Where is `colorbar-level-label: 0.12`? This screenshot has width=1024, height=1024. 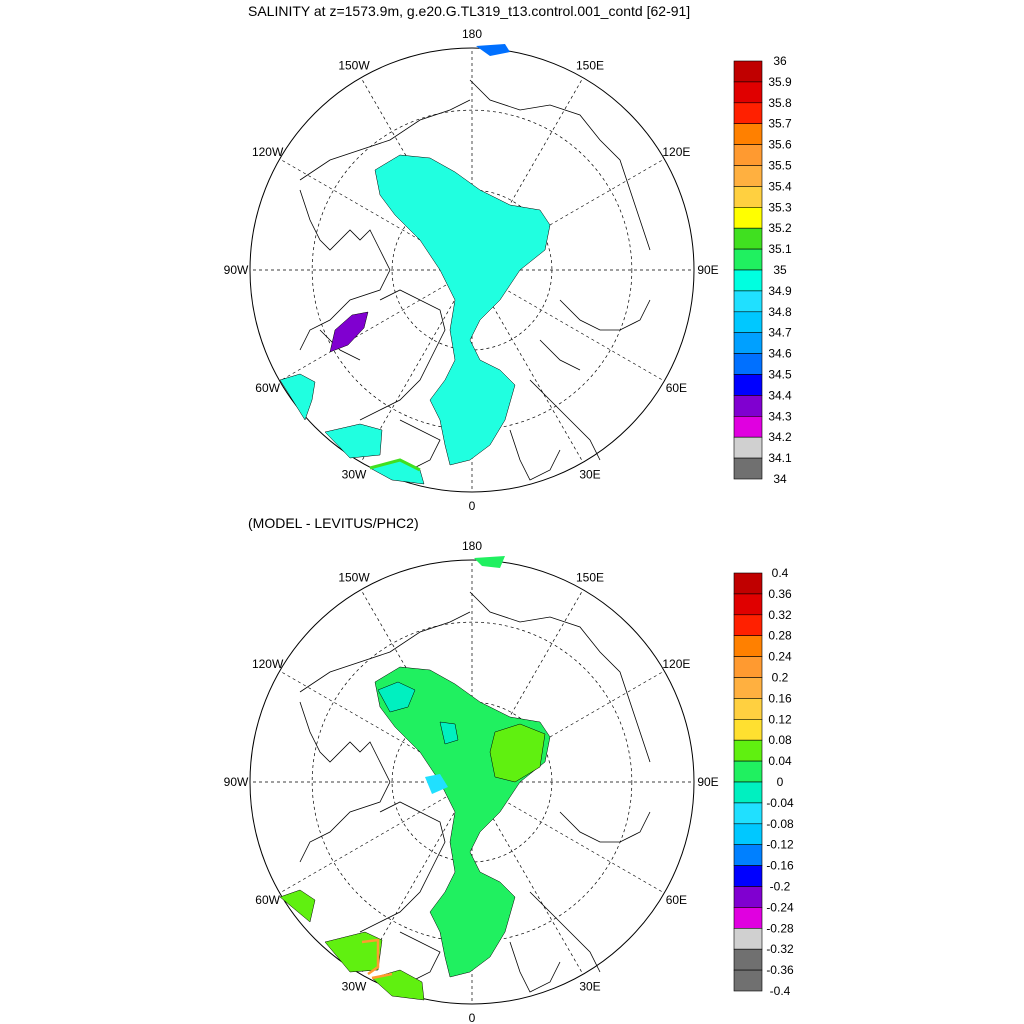
colorbar-level-label: 0.12 is located at coordinates (780, 719).